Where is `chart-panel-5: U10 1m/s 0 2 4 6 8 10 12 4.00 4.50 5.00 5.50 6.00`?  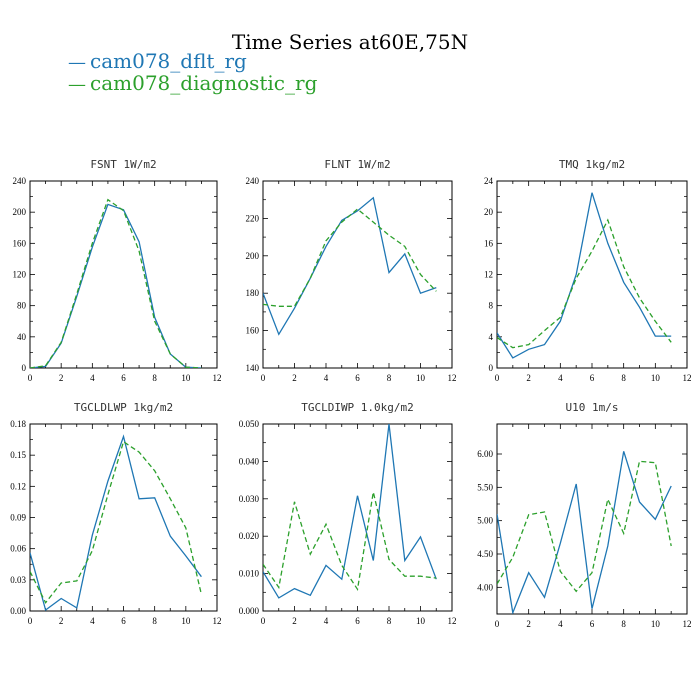 chart-panel-5: U10 1m/s 0 2 4 6 8 10 12 4.00 4.50 5.00 5.50 6.00 is located at coordinates (584, 515).